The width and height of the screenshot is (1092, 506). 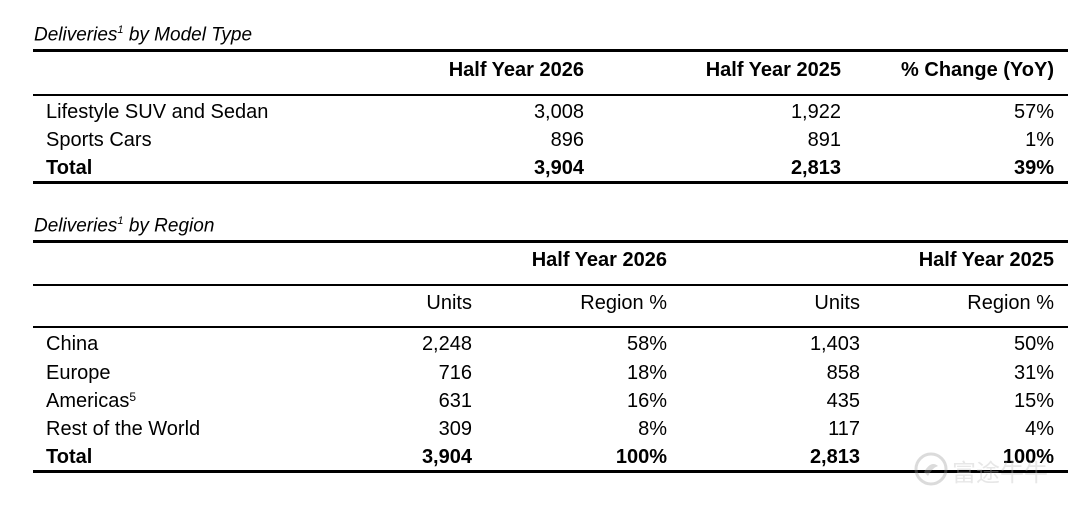 What do you see at coordinates (91, 401) in the screenshot?
I see `table2-row-label: Americas5` at bounding box center [91, 401].